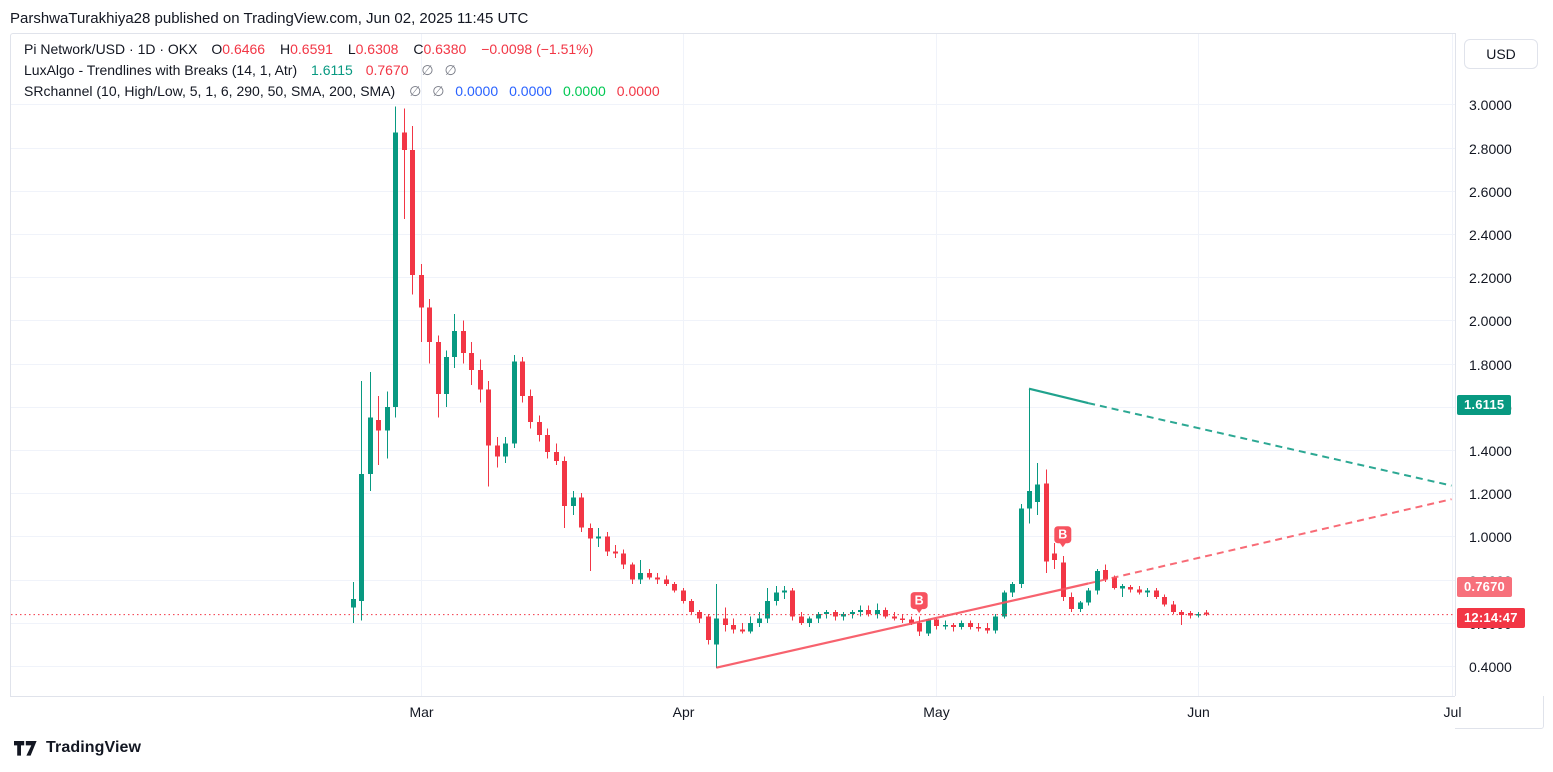 The image size is (1553, 772). I want to click on price-tick-3.0000: 3.0000, so click(1490, 104).